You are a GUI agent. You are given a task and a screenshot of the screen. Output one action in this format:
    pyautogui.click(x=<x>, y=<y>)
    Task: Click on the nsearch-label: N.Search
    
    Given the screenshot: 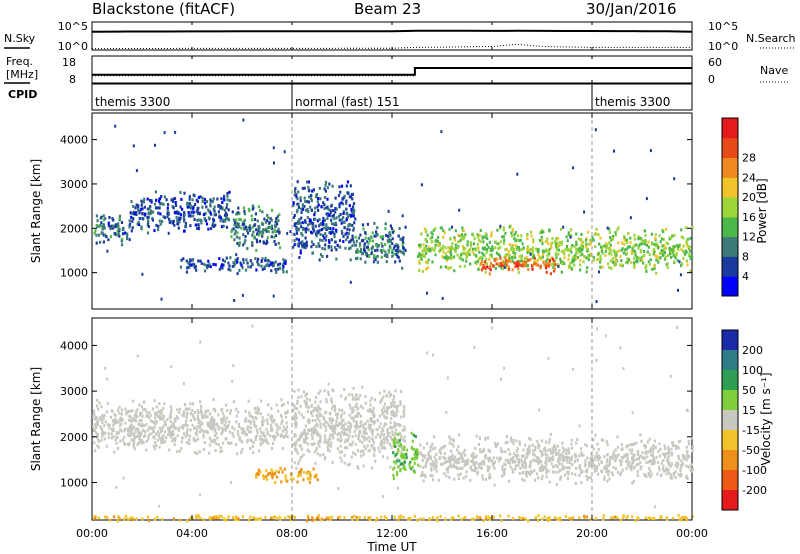 What is the action you would take?
    pyautogui.click(x=771, y=38)
    